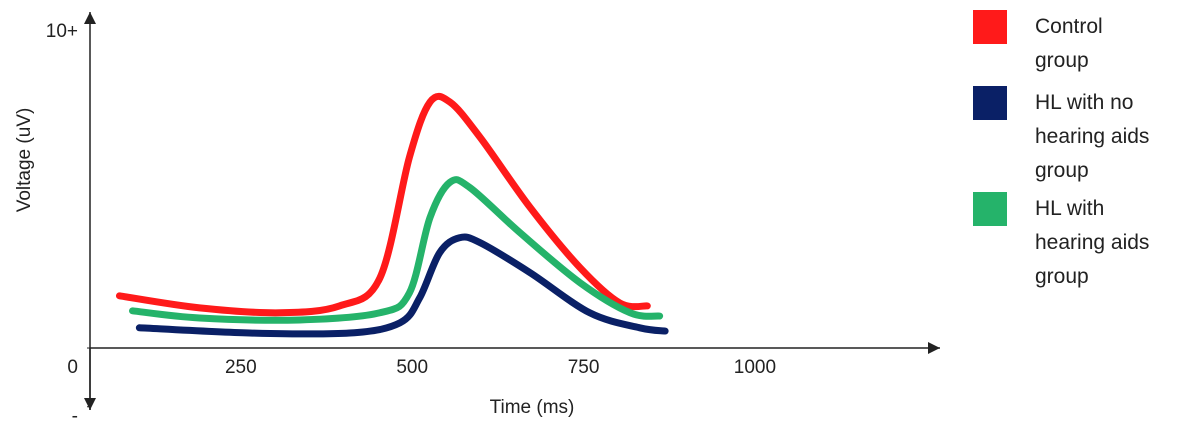  Describe the element at coordinates (62, 31) in the screenshot. I see `y-tick-label: 10+` at that location.